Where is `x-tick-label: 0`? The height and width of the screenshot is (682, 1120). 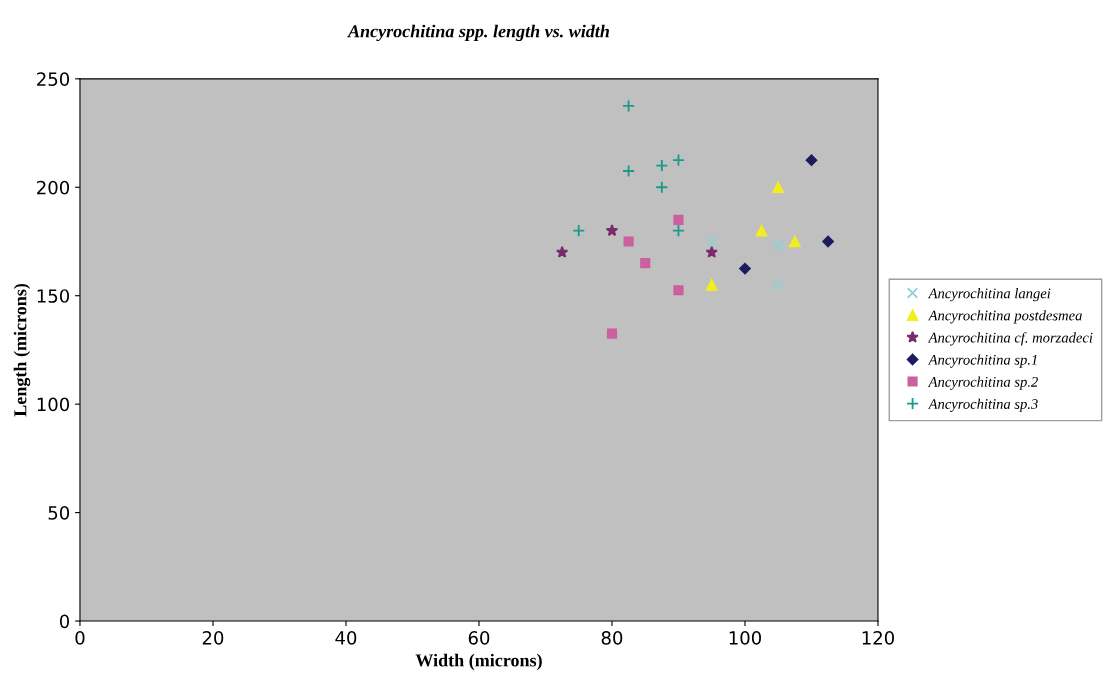
x-tick-label: 0 is located at coordinates (80, 638).